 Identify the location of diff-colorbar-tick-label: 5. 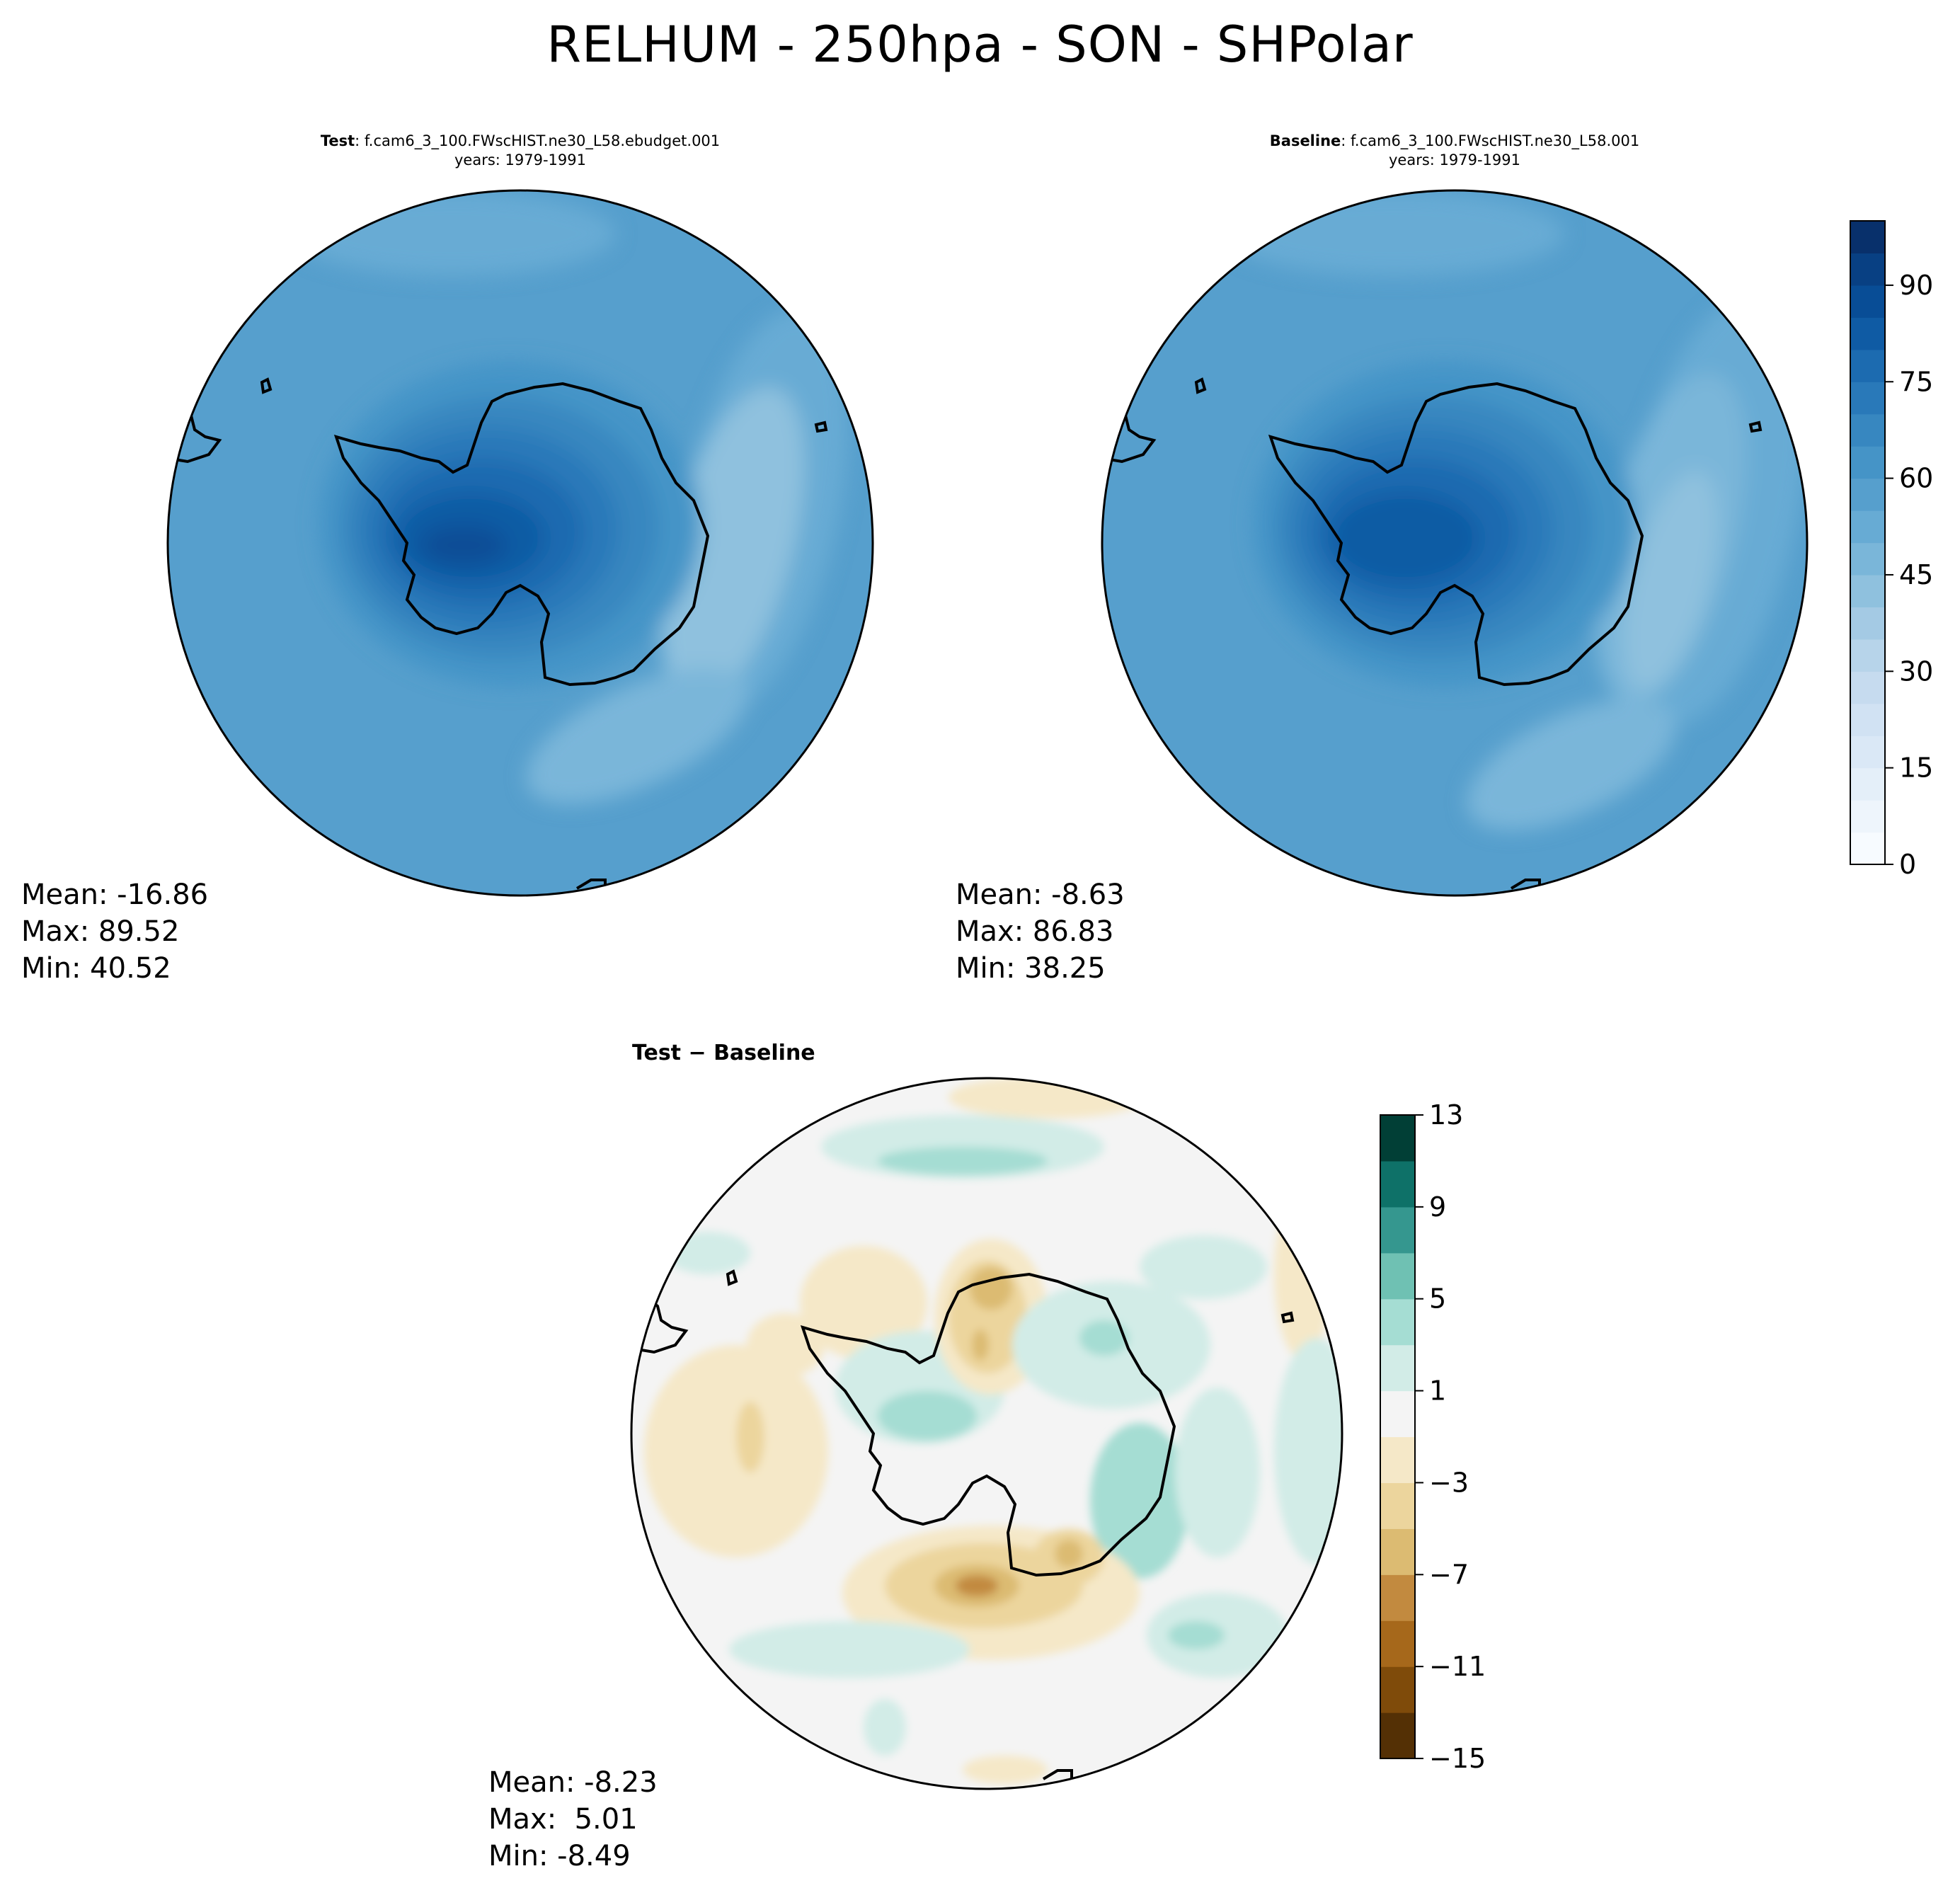
(1437, 1299).